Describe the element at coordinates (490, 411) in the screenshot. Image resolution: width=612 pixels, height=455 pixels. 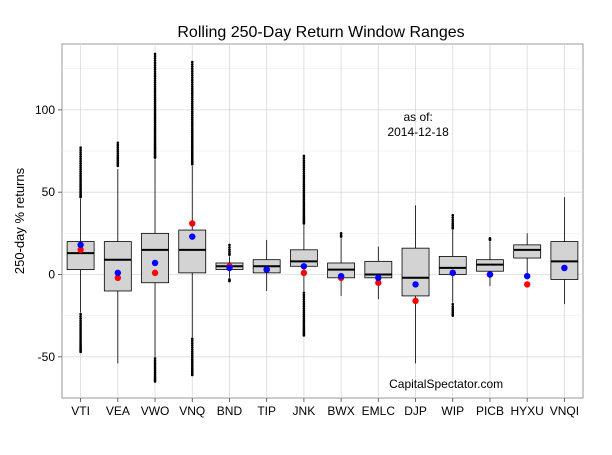
I see `x-tick-label: PICB` at that location.